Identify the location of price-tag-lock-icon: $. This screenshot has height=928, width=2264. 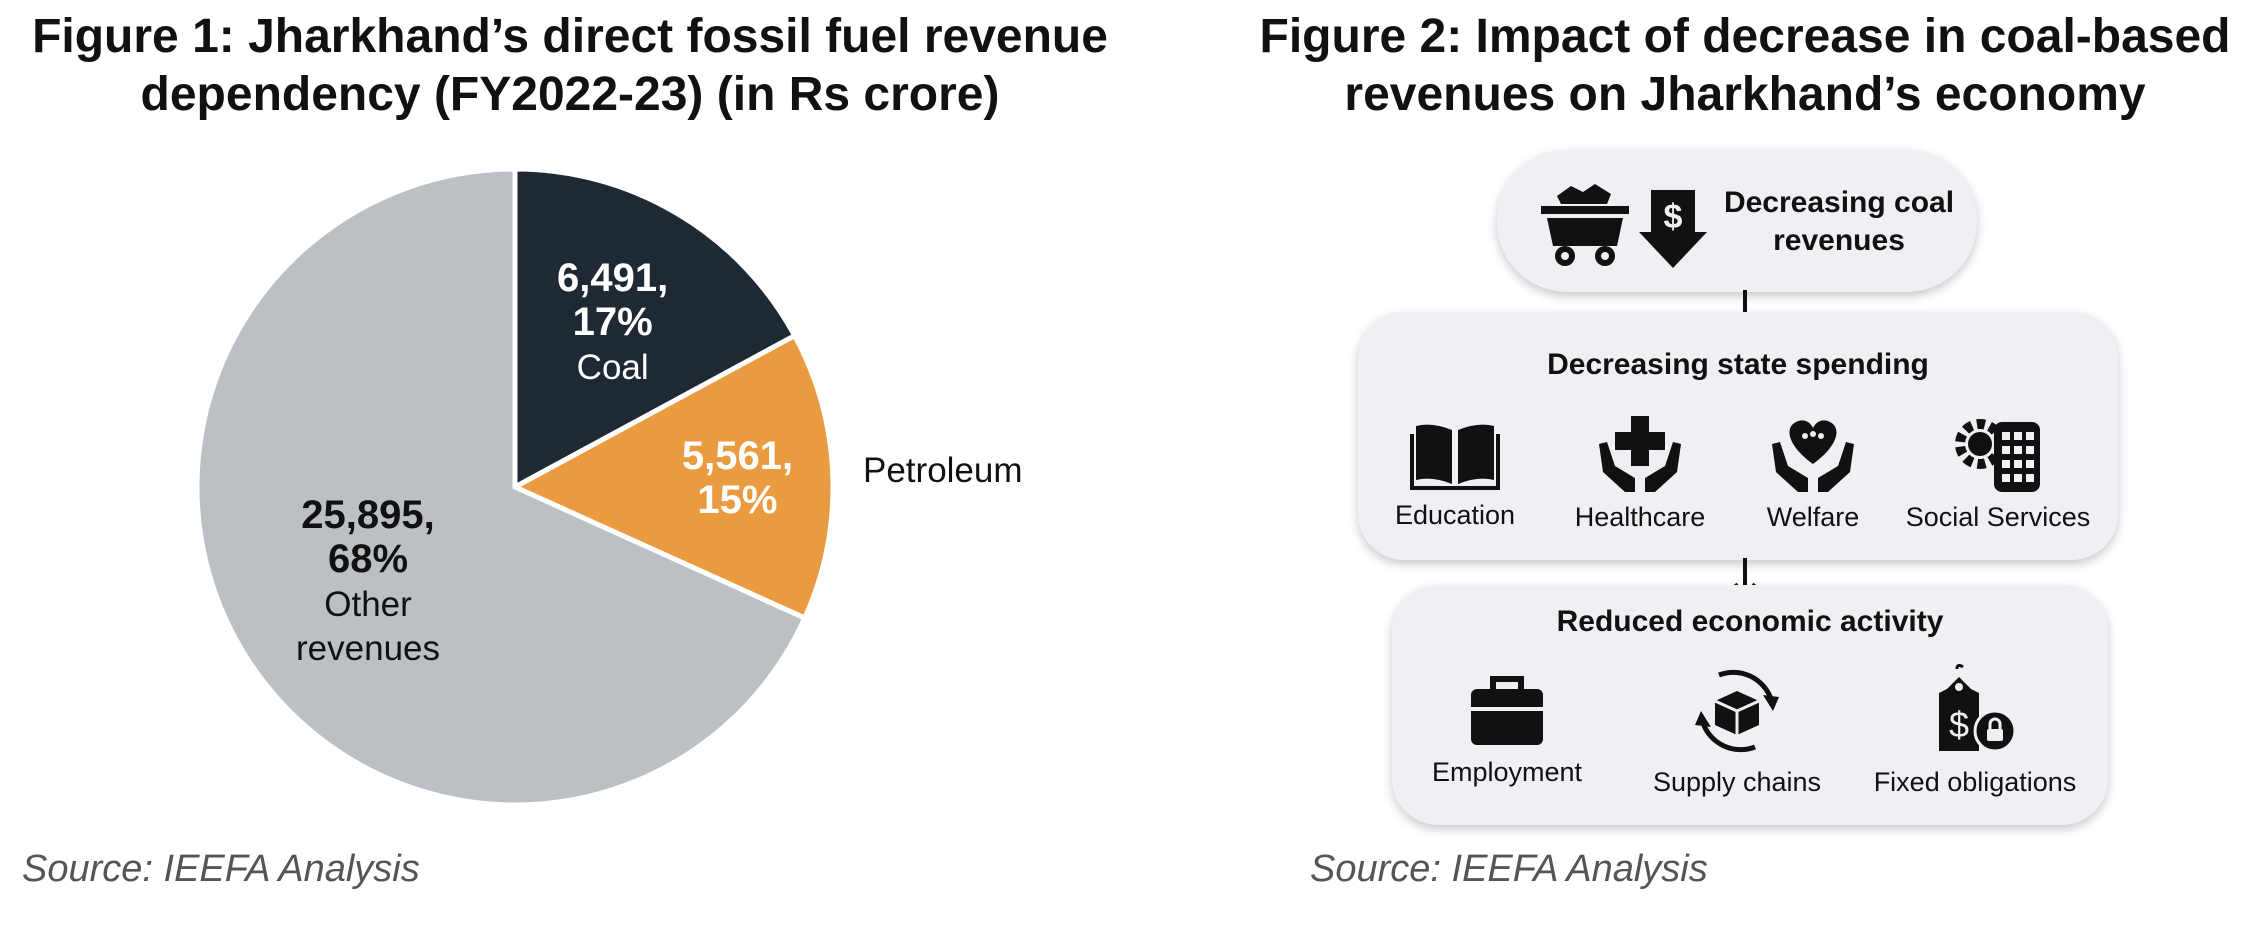
(1978, 708).